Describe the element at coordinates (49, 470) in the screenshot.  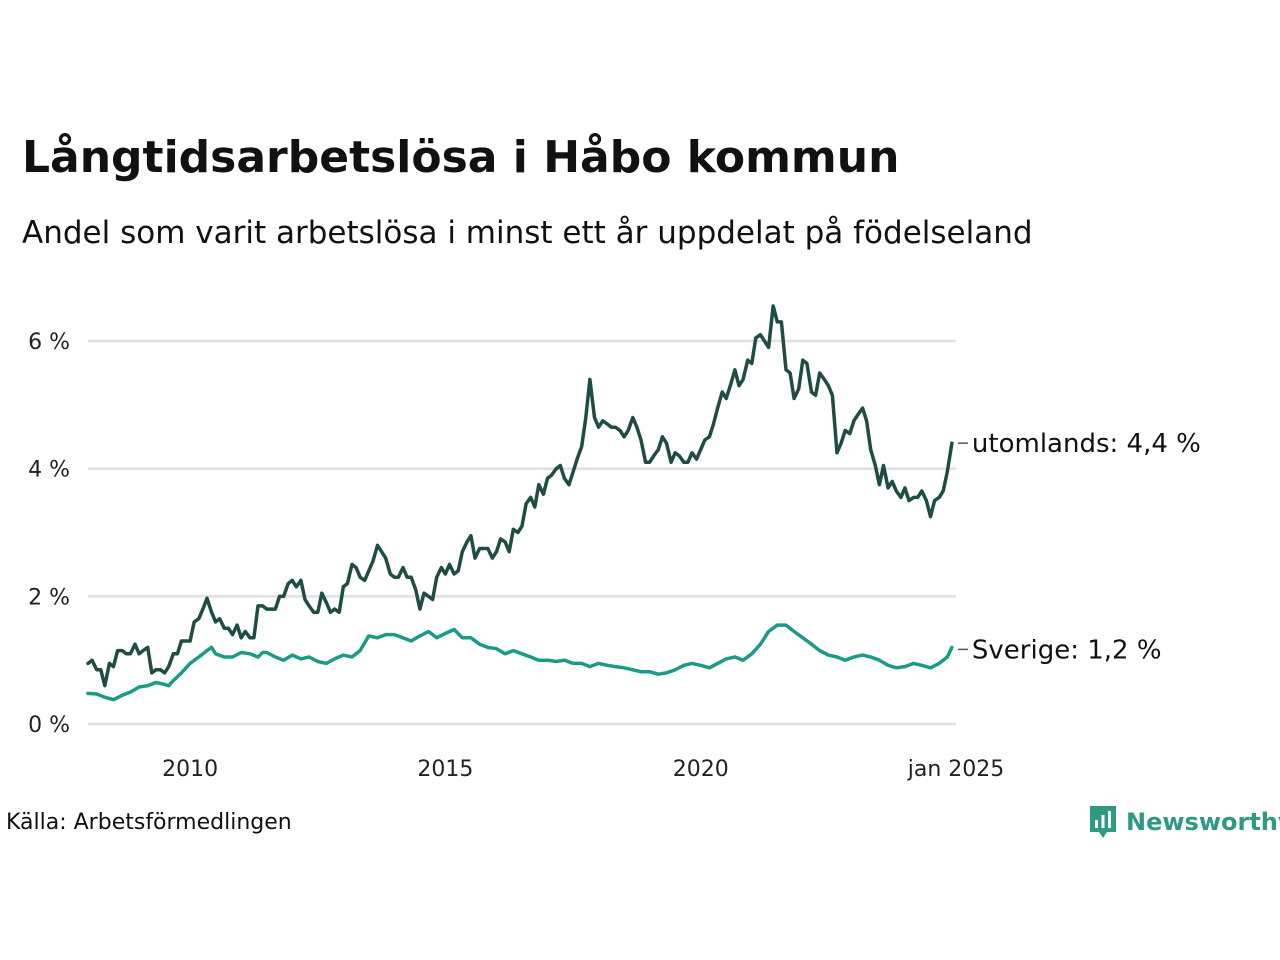
I see `y-tick-label: 4 %` at that location.